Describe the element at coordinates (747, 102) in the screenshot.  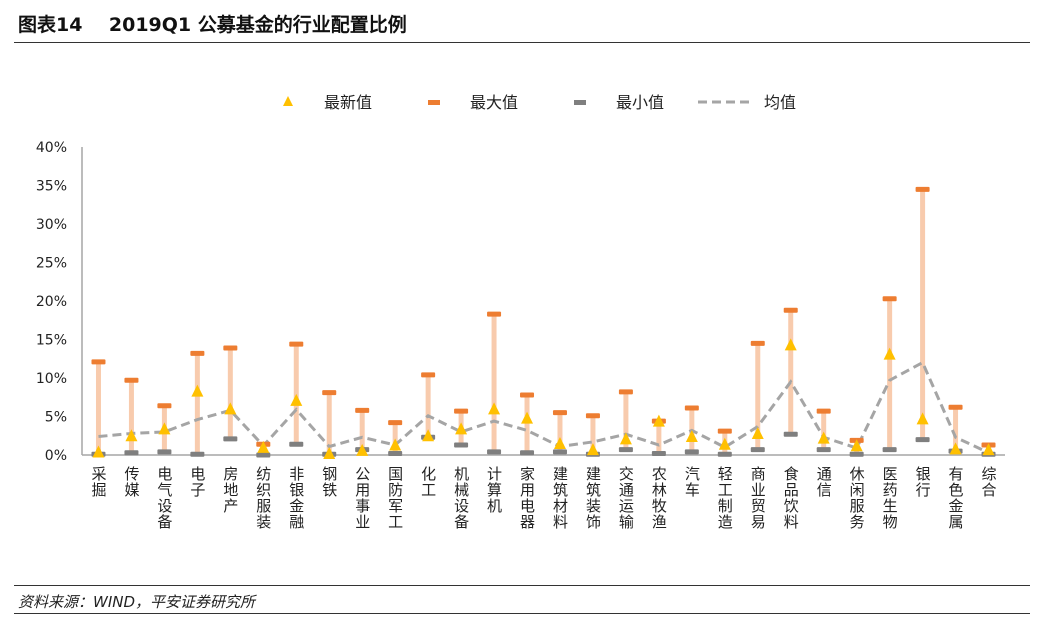
I see `legend-item-3: 均值` at that location.